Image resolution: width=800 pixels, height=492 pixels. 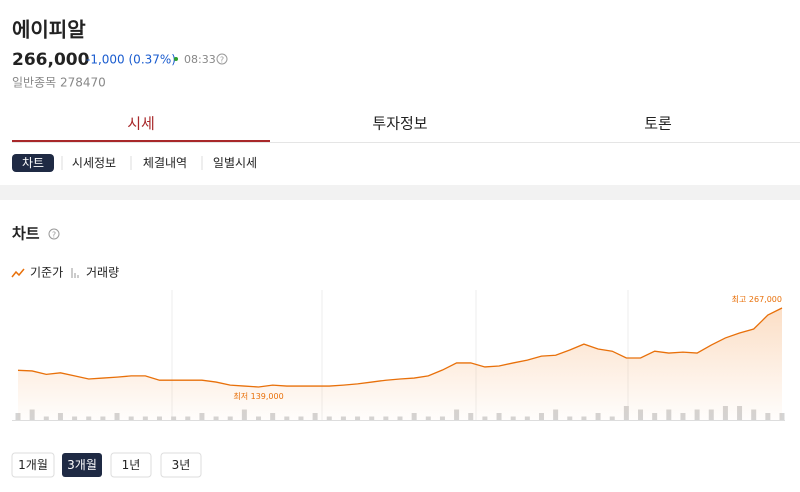 I want to click on time: 08:33, so click(x=200, y=59).